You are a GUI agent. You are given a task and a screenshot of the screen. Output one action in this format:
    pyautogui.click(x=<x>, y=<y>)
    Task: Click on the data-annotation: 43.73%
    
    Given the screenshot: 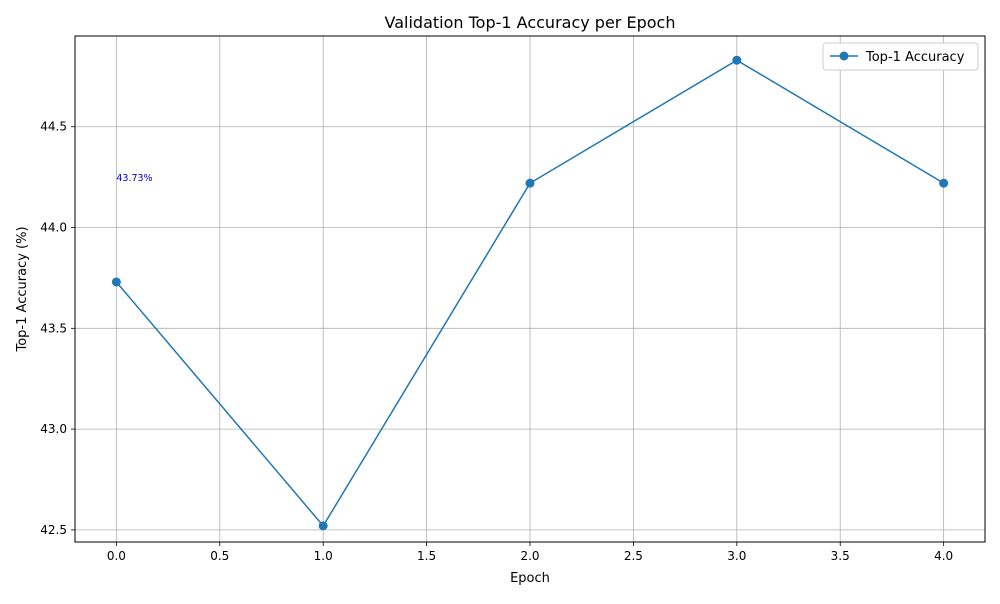 What is the action you would take?
    pyautogui.click(x=134, y=178)
    